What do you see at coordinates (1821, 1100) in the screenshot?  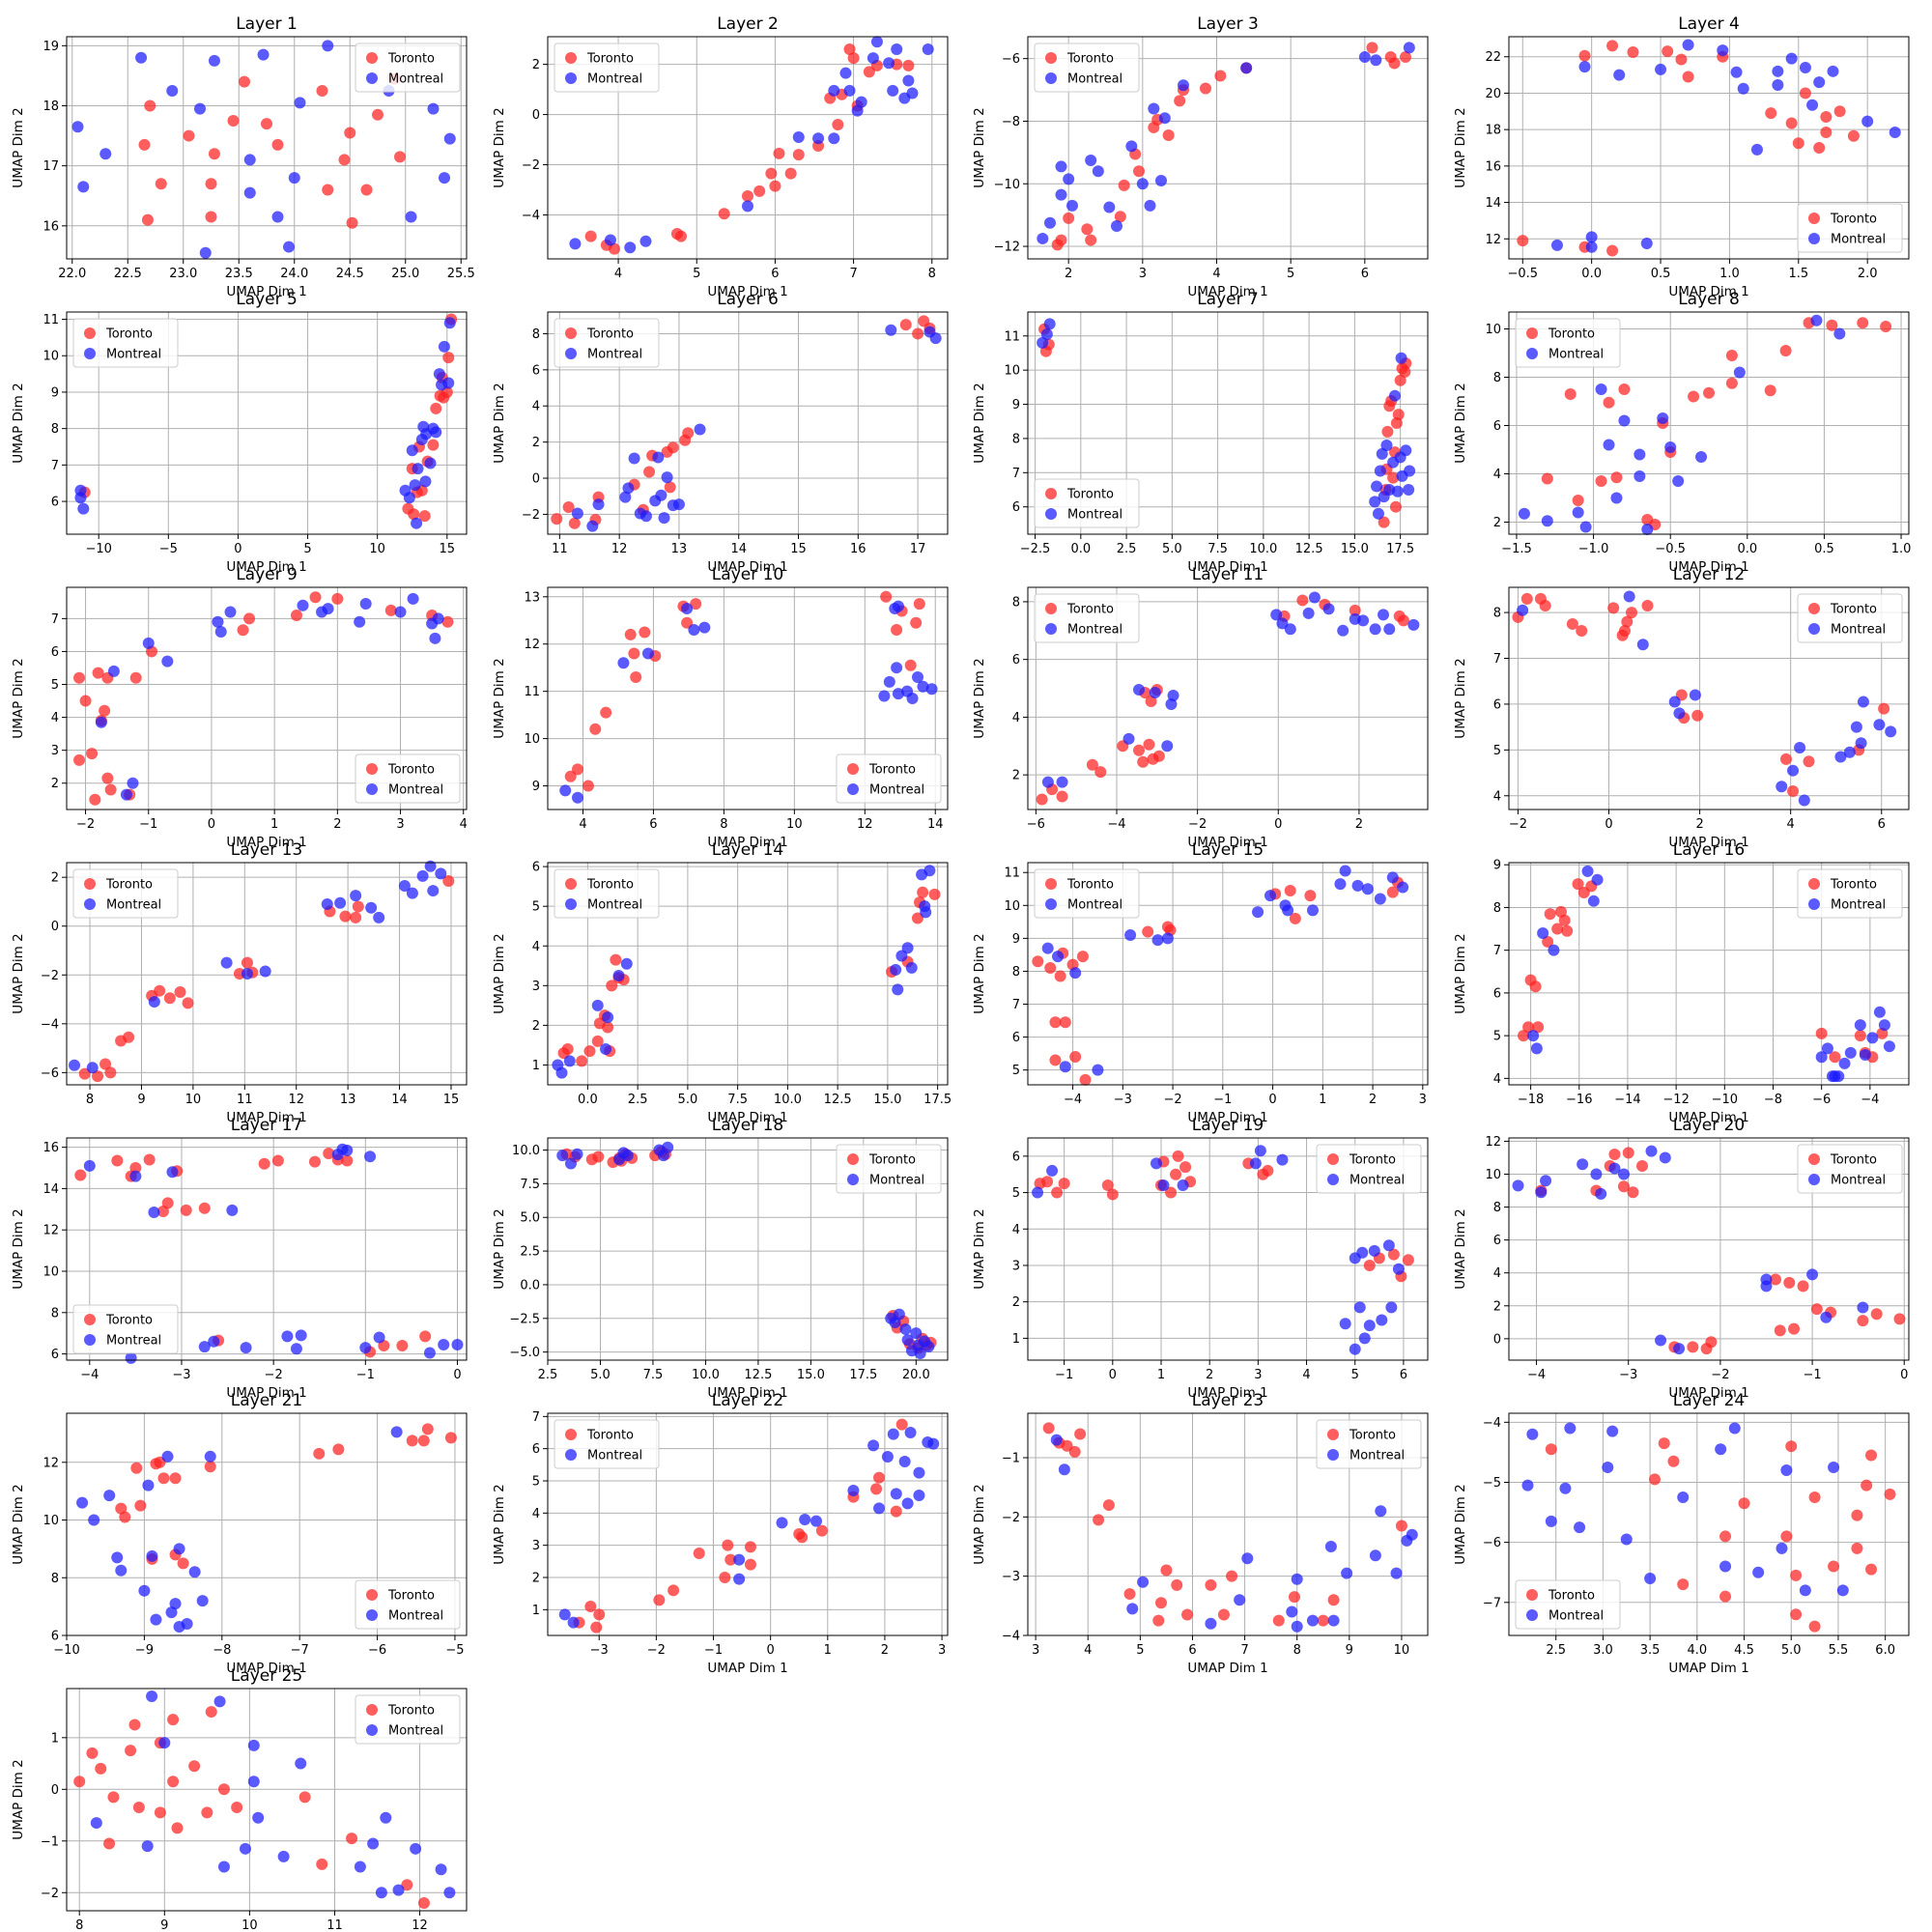 I see `x-tick-label: −6` at bounding box center [1821, 1100].